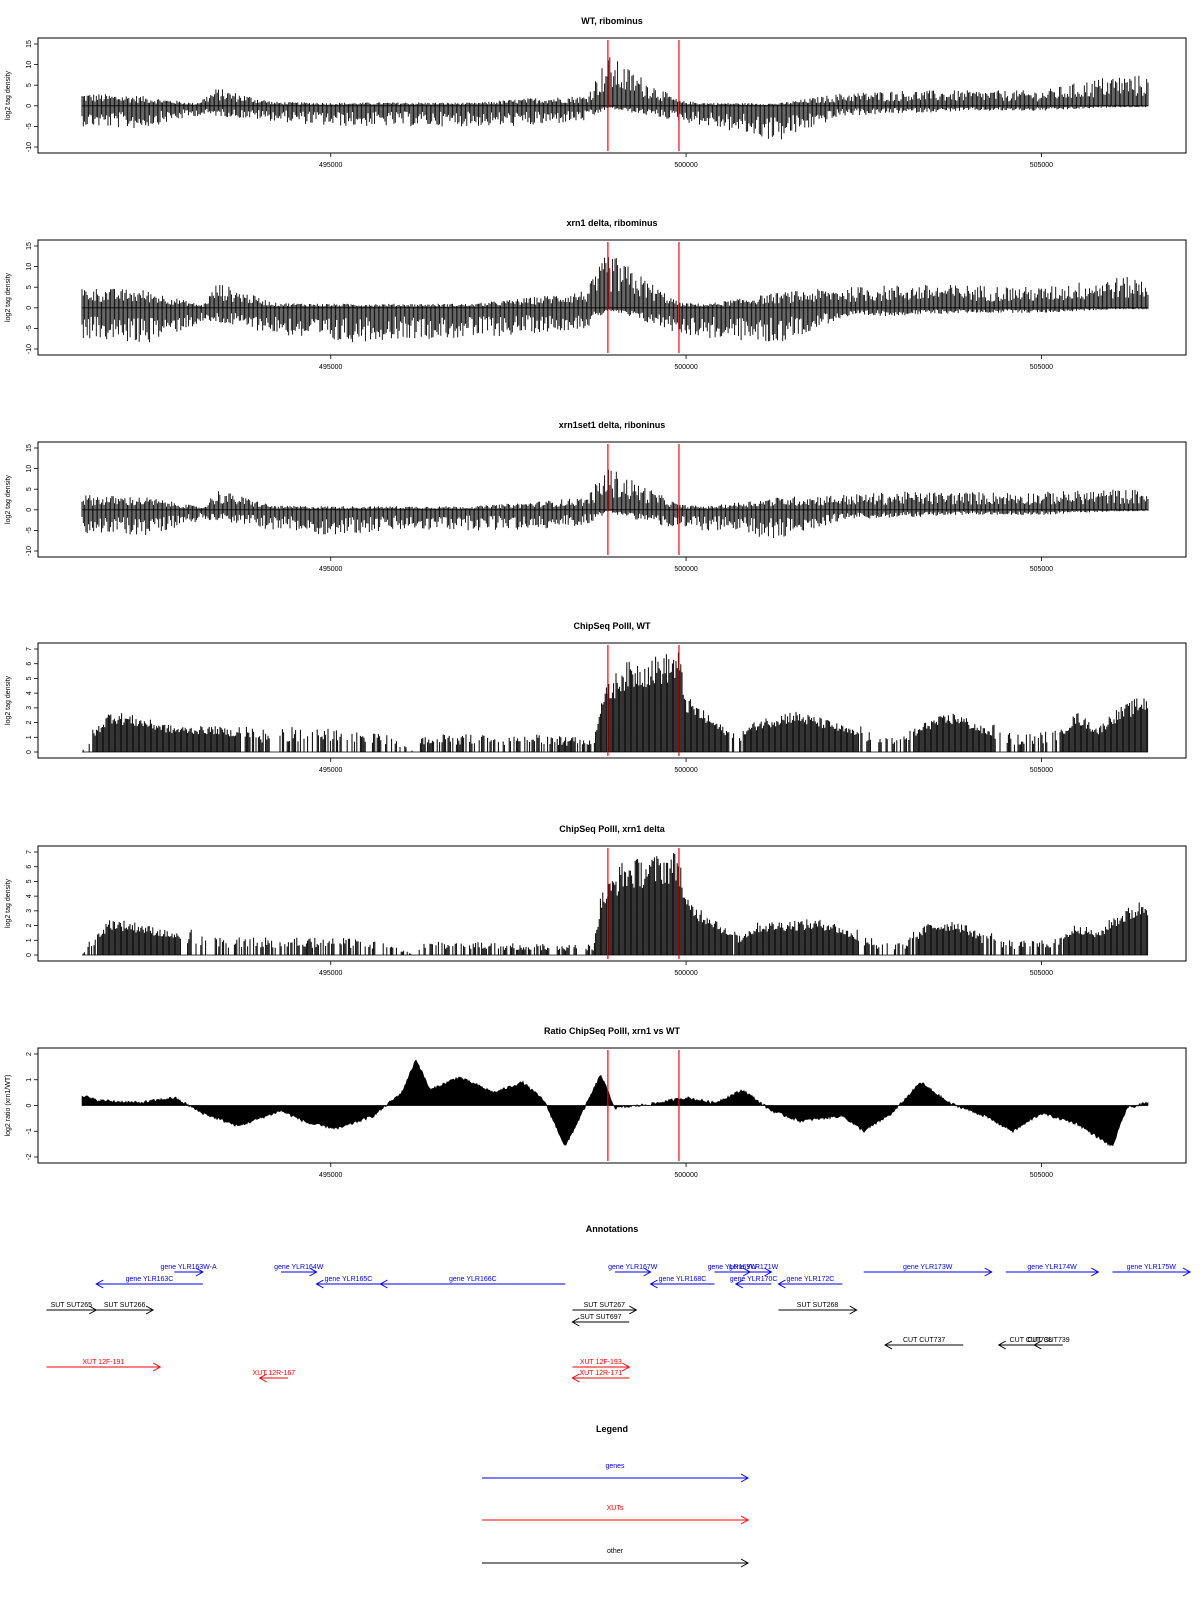 This screenshot has height=1600, width=1200. What do you see at coordinates (612, 21) in the screenshot?
I see `panel-title: WT, ribominus` at bounding box center [612, 21].